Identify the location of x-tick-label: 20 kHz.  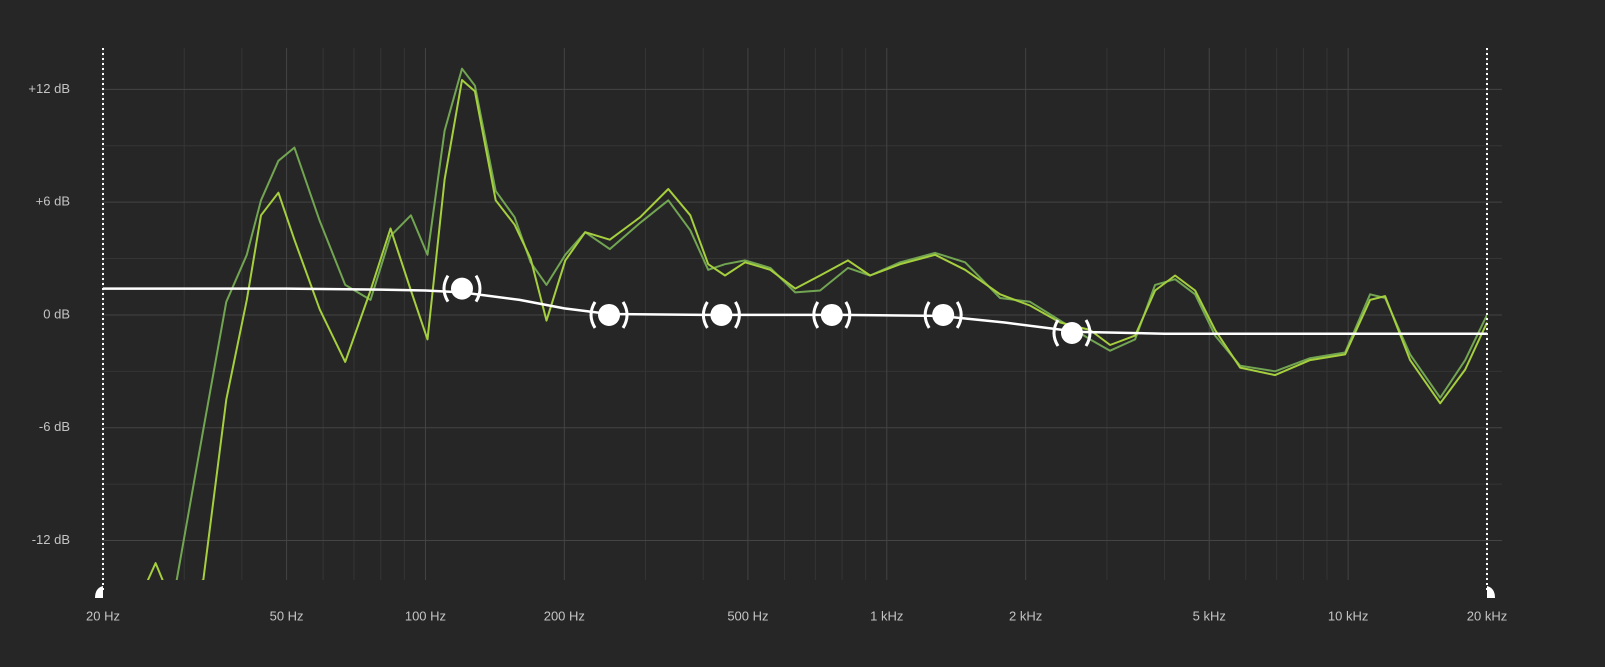
(1487, 615).